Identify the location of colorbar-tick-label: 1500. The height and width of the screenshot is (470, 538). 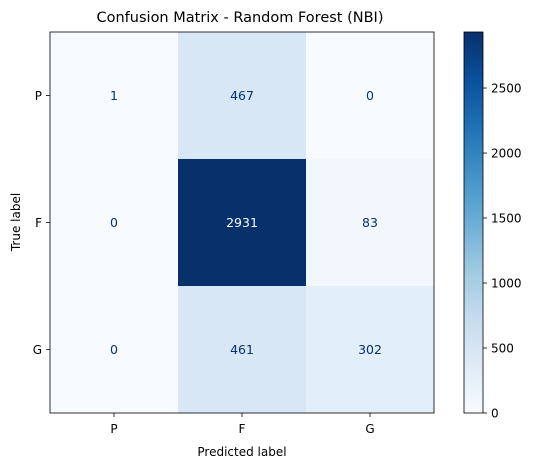
(506, 219).